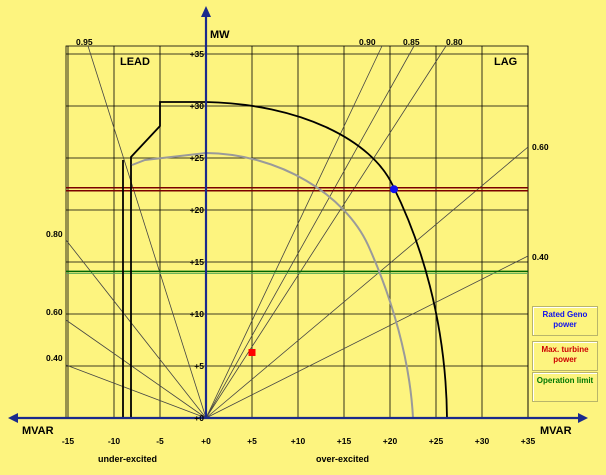  Describe the element at coordinates (127, 459) in the screenshot. I see `under-excited-label: under-excited` at that location.